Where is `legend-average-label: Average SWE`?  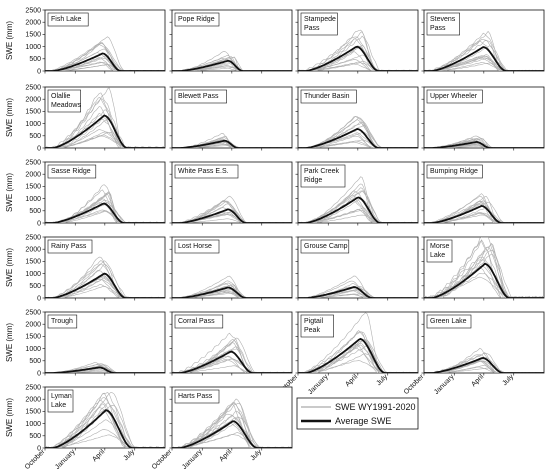 legend-average-label: Average SWE is located at coordinates (363, 421).